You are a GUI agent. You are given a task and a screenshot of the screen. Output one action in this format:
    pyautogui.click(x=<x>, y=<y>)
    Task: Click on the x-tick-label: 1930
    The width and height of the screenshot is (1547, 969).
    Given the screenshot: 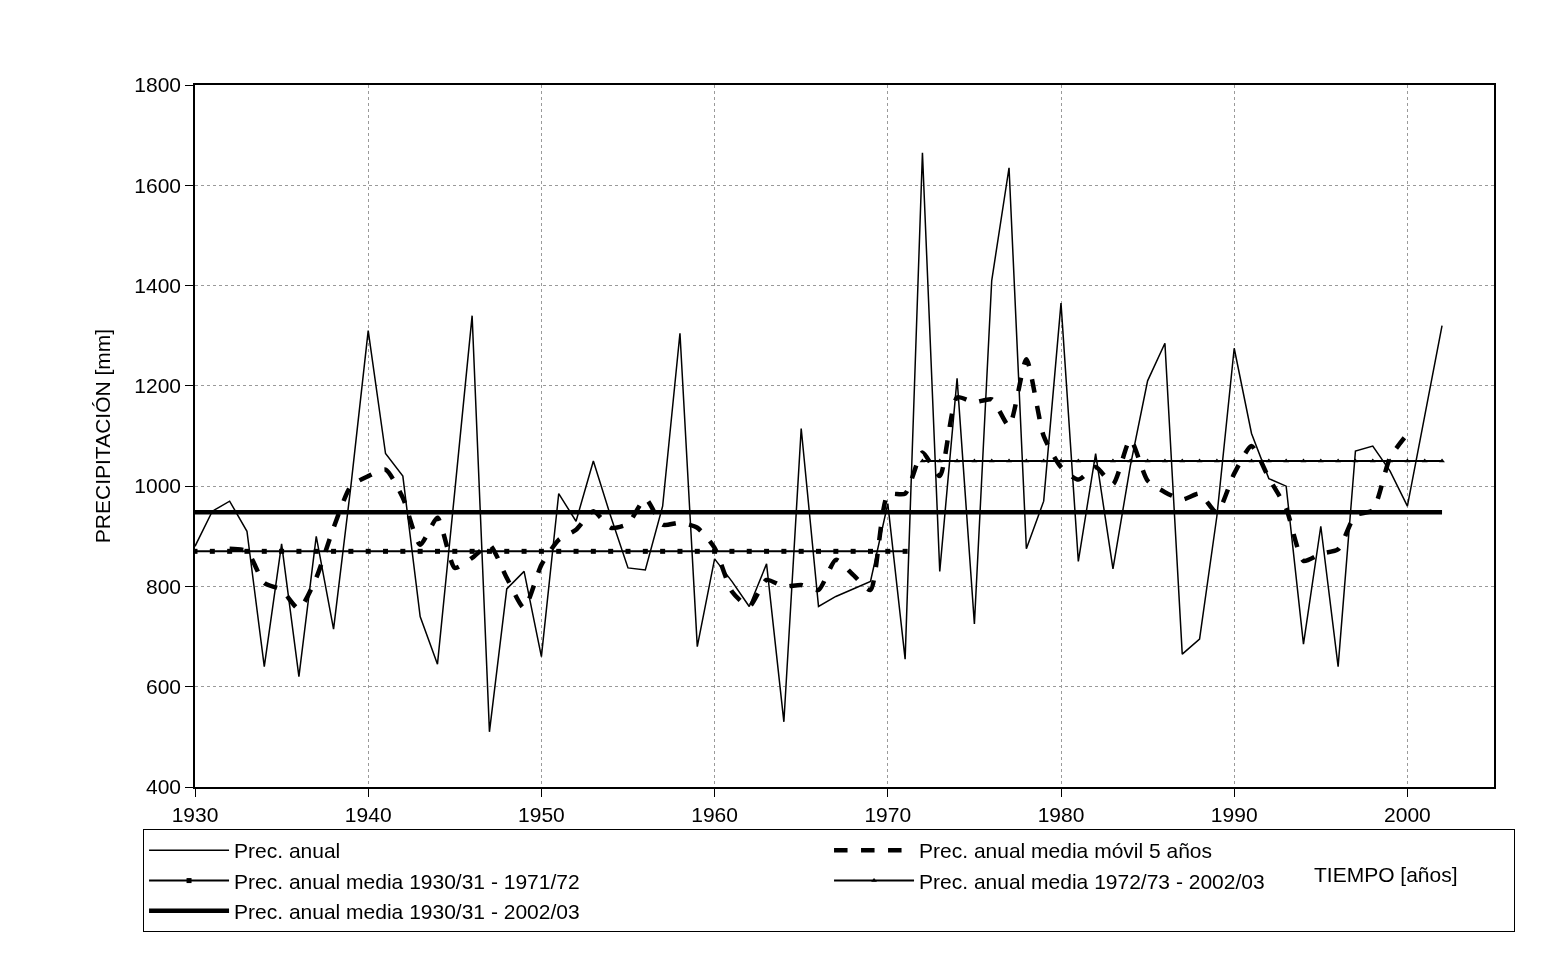 What is the action you would take?
    pyautogui.click(x=195, y=814)
    